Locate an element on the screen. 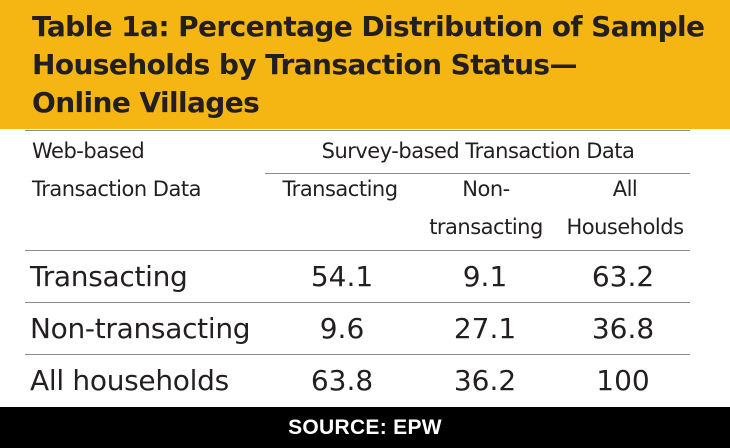 This screenshot has width=730, height=448. table-cell: 36.8 is located at coordinates (623, 328).